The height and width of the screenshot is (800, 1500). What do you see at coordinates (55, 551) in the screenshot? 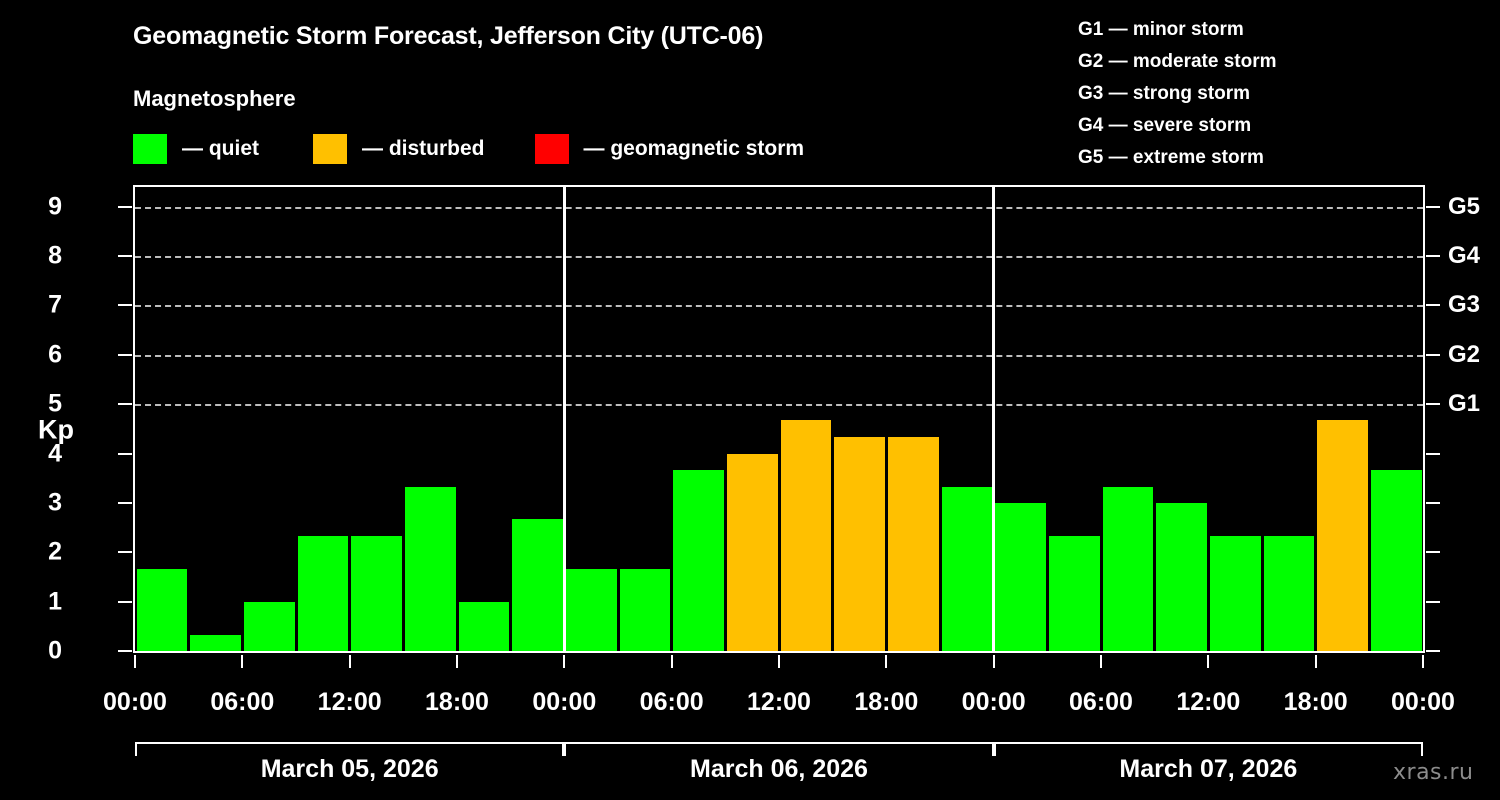
I see `y-axis-tick-label: 2` at bounding box center [55, 551].